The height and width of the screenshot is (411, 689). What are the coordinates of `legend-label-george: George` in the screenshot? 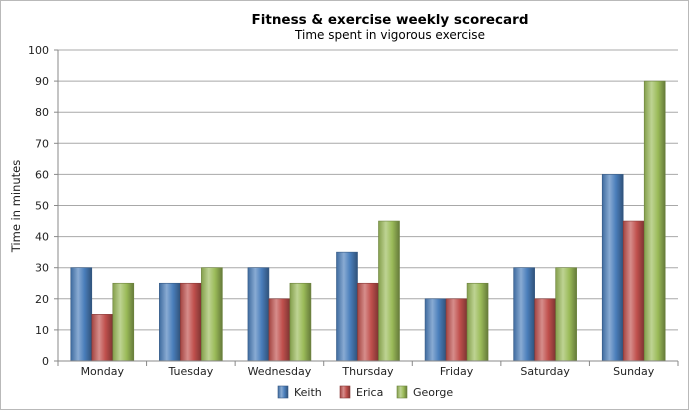 It's located at (433, 392).